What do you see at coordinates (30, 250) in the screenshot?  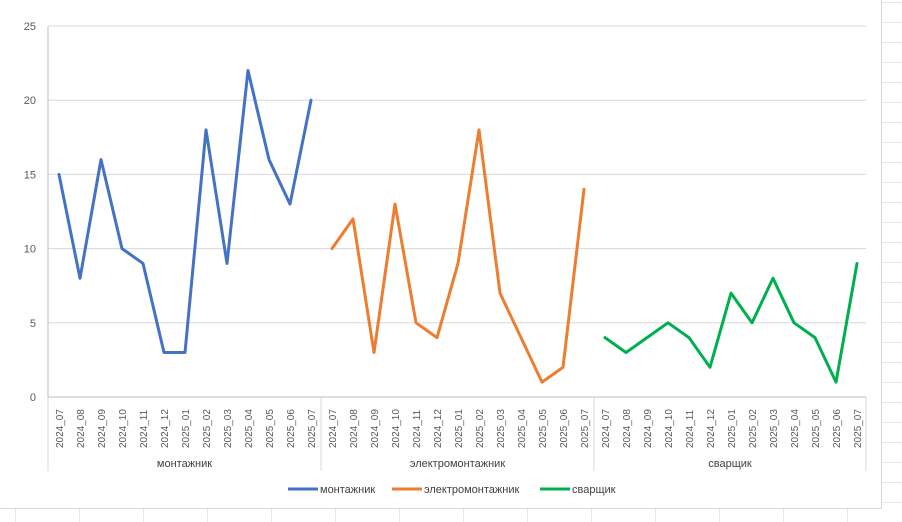 I see `y-tick-label: 10` at bounding box center [30, 250].